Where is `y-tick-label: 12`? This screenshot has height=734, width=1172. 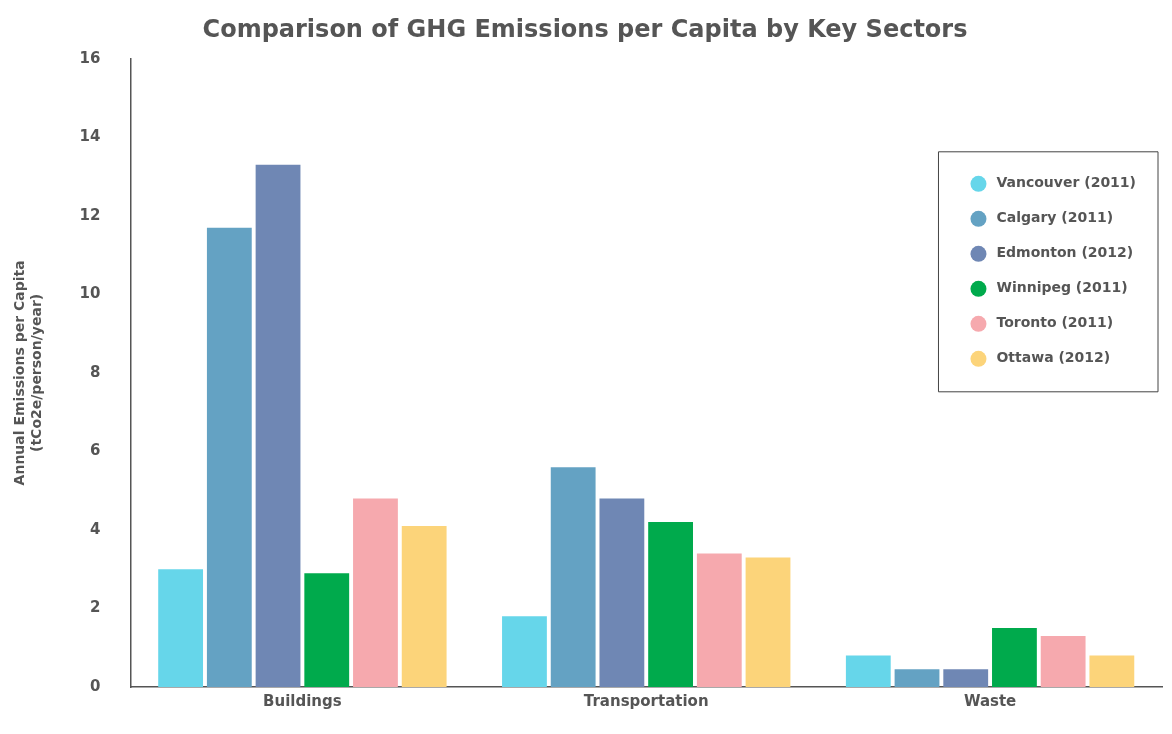
y-tick-label: 12 is located at coordinates (90, 214).